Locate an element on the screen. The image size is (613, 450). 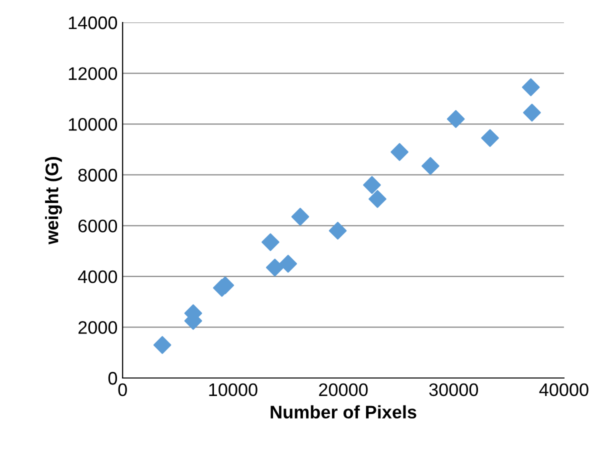
x-tick-label: 40000 is located at coordinates (563, 389).